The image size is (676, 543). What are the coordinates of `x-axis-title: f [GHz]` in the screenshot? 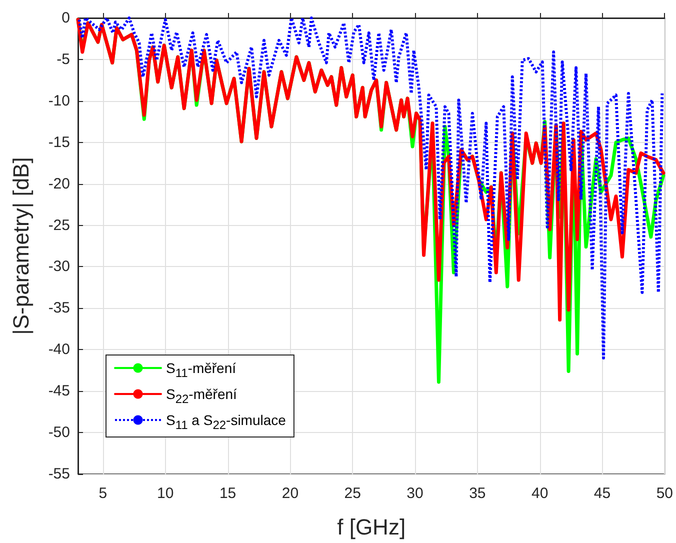 It's located at (371, 527).